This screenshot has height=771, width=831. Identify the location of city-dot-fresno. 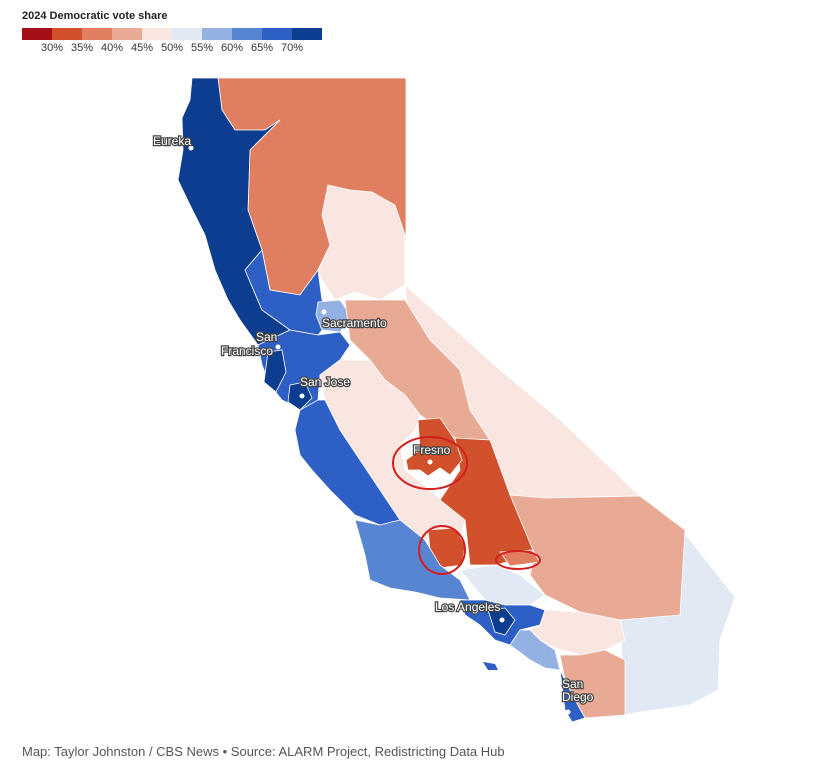
(430, 462).